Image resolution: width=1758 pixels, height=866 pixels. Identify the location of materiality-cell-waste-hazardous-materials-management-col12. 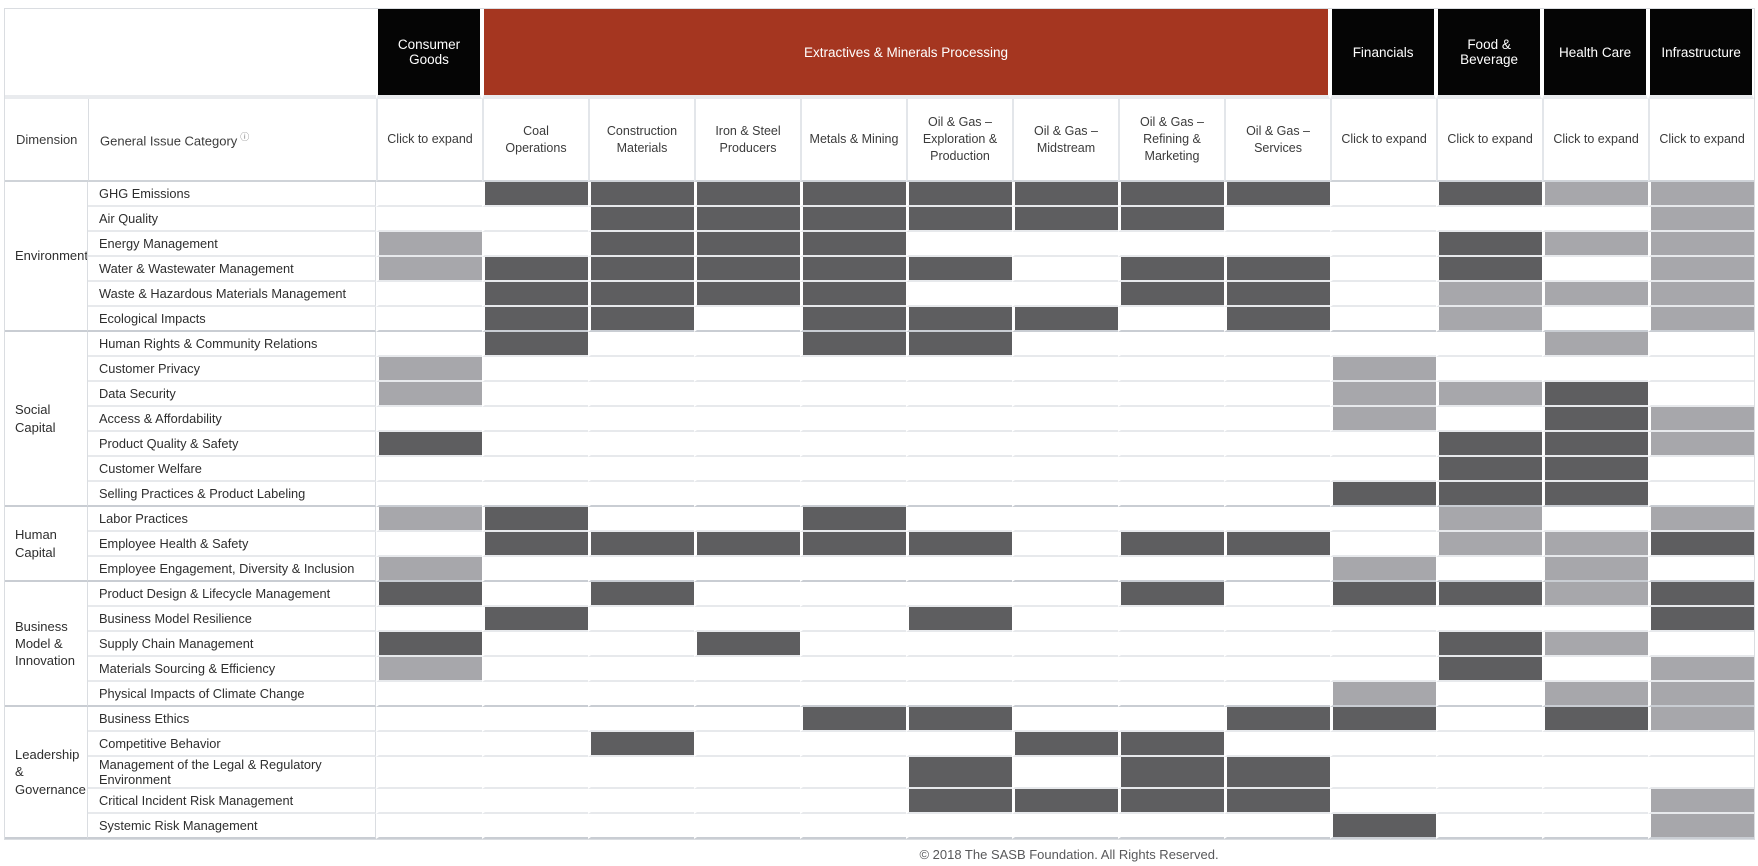
(1595, 294).